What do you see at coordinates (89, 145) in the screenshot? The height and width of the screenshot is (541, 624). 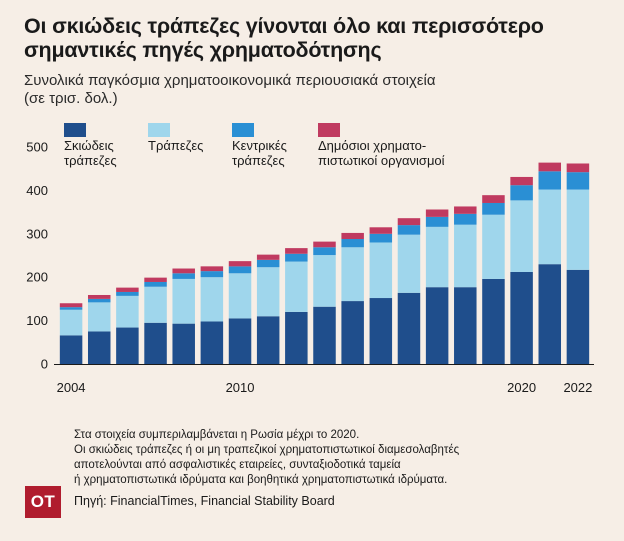 I see `legend-label-0-0: Σκιώδεις` at bounding box center [89, 145].